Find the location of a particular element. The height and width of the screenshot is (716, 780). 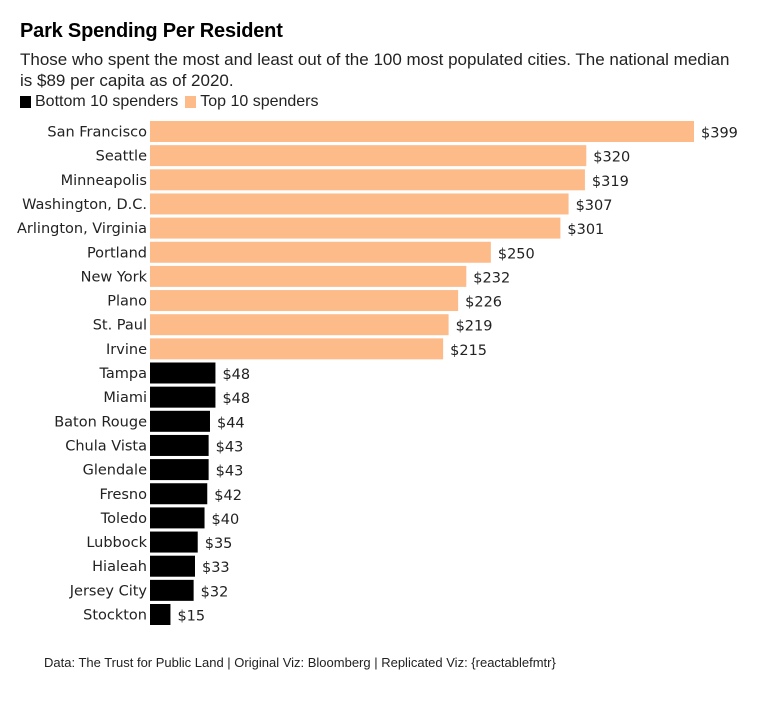

bar-hialeah is located at coordinates (172, 566).